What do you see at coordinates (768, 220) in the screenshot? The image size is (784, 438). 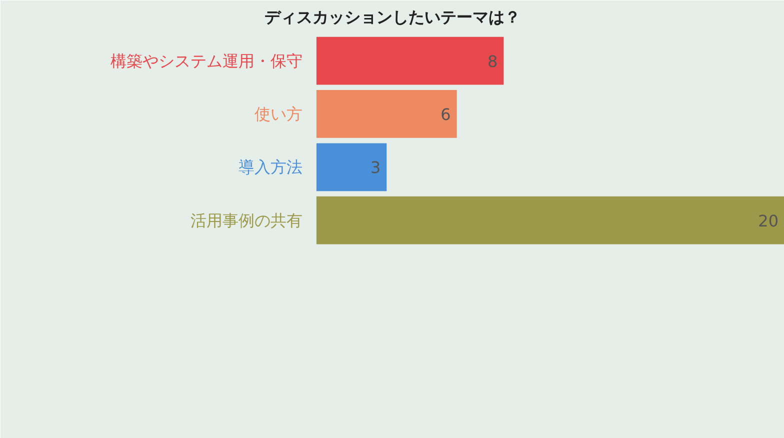 I see `data-label: 20` at bounding box center [768, 220].